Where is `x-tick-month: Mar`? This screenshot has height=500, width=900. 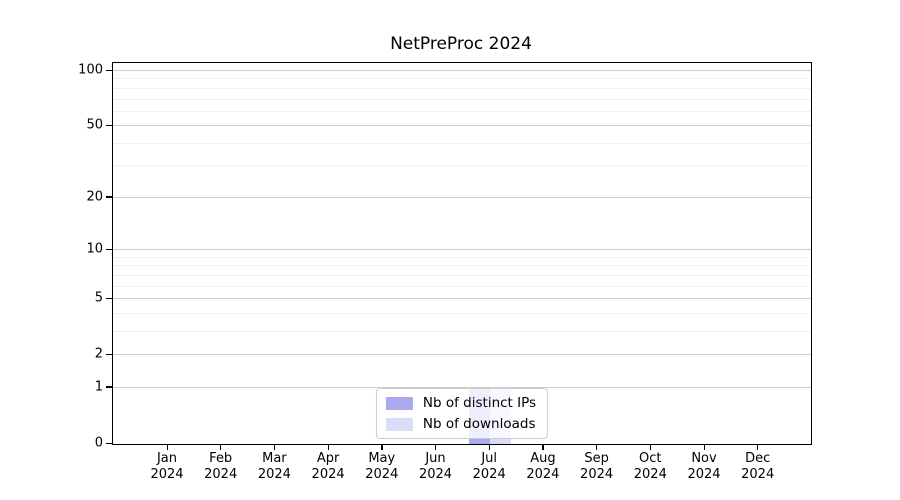
x-tick-month: Mar is located at coordinates (274, 458).